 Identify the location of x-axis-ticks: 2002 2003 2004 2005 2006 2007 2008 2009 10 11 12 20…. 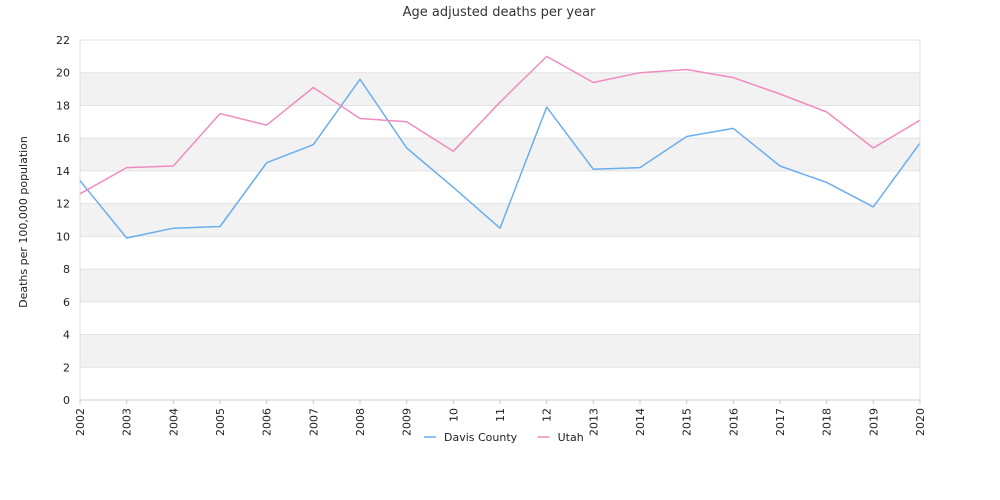
(500, 418).